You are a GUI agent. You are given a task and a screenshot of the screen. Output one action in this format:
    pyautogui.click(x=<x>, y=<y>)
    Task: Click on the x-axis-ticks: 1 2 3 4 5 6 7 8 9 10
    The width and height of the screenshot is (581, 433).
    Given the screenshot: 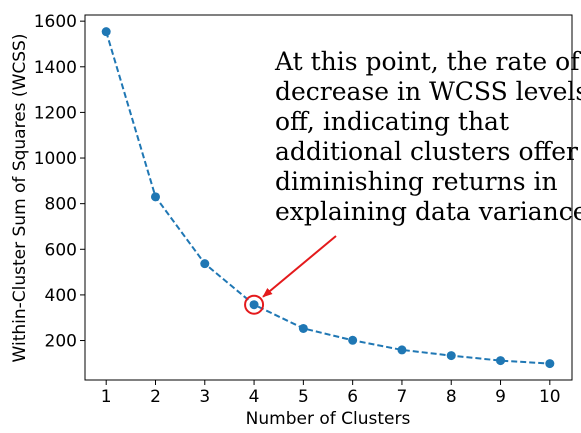 What is the action you would take?
    pyautogui.click(x=331, y=393)
    